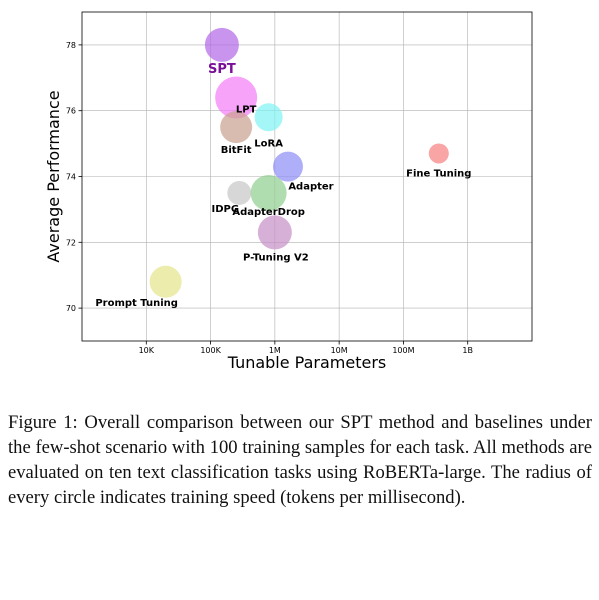  I want to click on x-tick-label: 1B, so click(467, 350).